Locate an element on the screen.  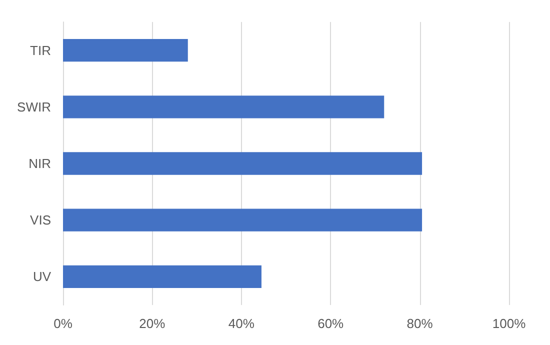
x-tick-label: 100% is located at coordinates (509, 323).